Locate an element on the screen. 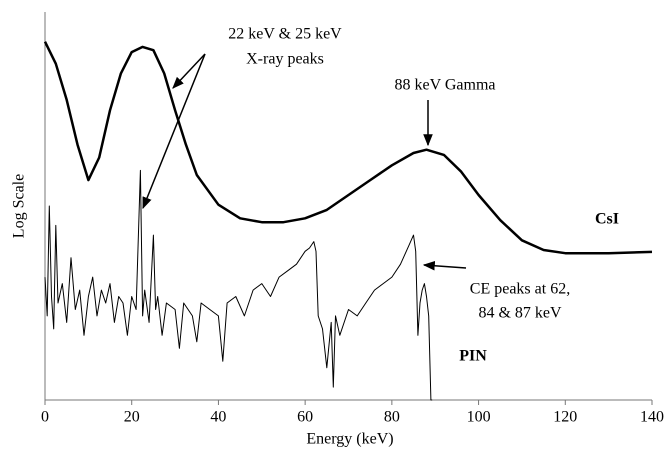 The width and height of the screenshot is (669, 458). x-axis-label: Energy (keV) is located at coordinates (349, 439).